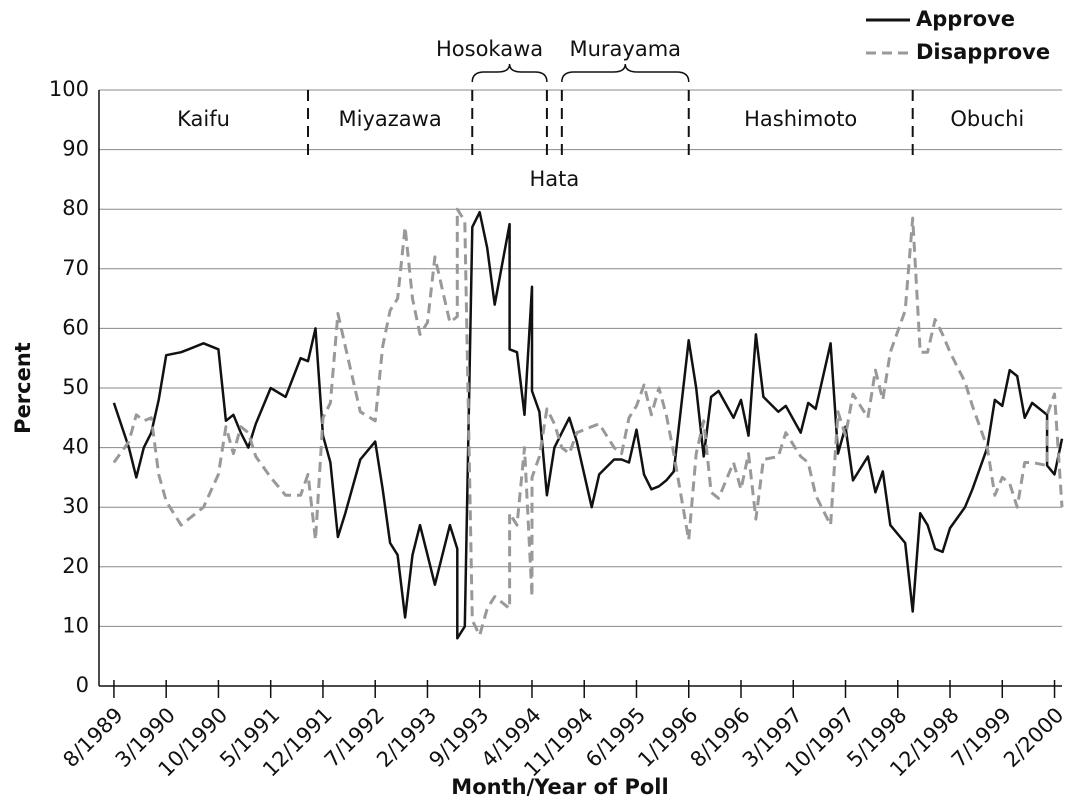 Image resolution: width=1065 pixels, height=808 pixels. I want to click on y-tick-label: 60, so click(75, 327).